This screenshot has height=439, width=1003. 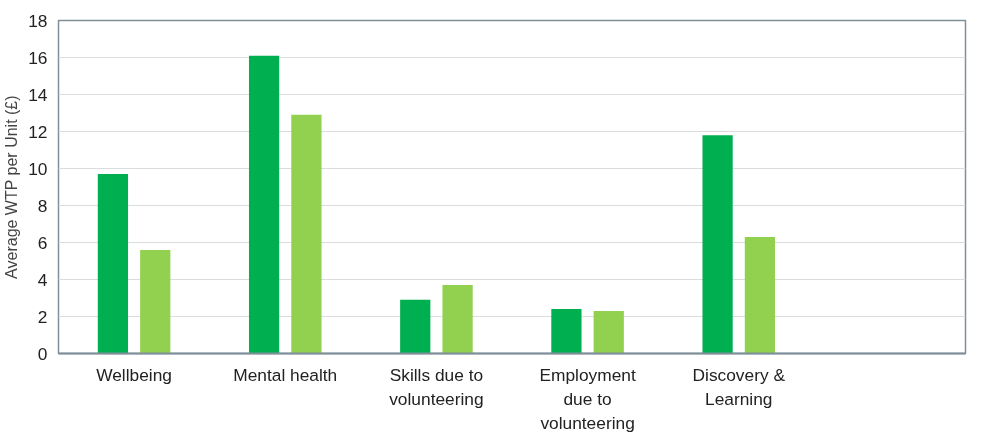 What do you see at coordinates (42, 279) in the screenshot?
I see `y-tick-label: 4` at bounding box center [42, 279].